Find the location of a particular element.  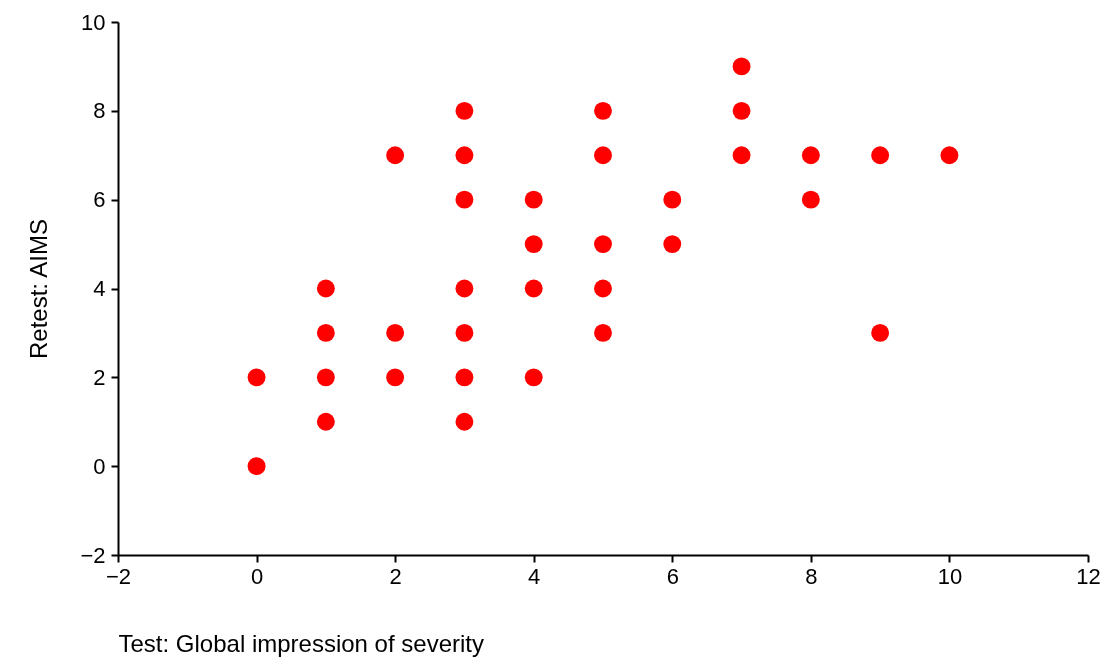

y-tick-label: −2 is located at coordinates (93, 555).